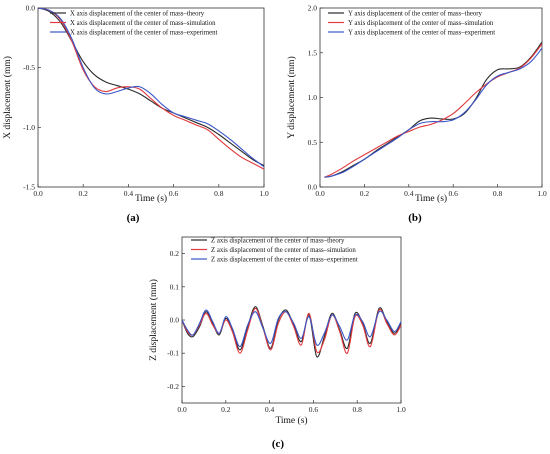 The height and width of the screenshot is (454, 550). Describe the element at coordinates (29, 67) in the screenshot. I see `y-tick-label: -0.5` at that location.